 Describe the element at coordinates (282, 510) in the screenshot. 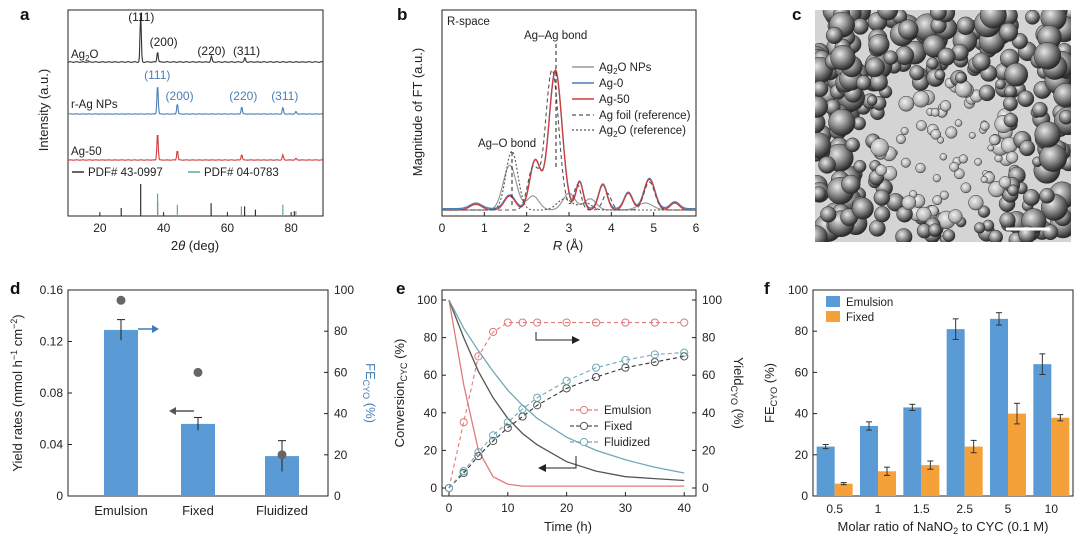

I see `panel-d-category-label: Fluidized` at that location.